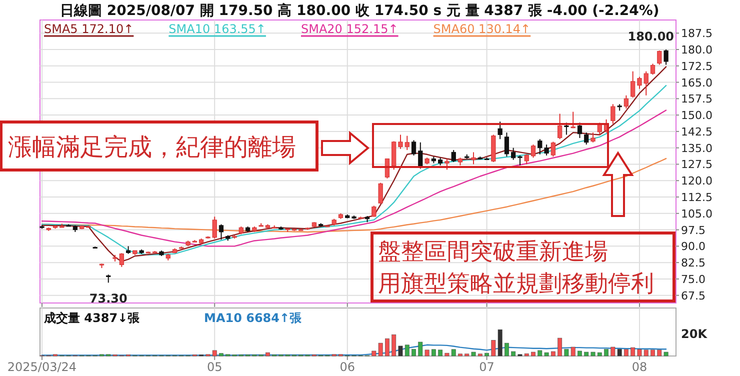 The width and height of the screenshot is (740, 376). Describe the element at coordinates (693, 295) in the screenshot. I see `y-tick-label: 67.5` at that location.